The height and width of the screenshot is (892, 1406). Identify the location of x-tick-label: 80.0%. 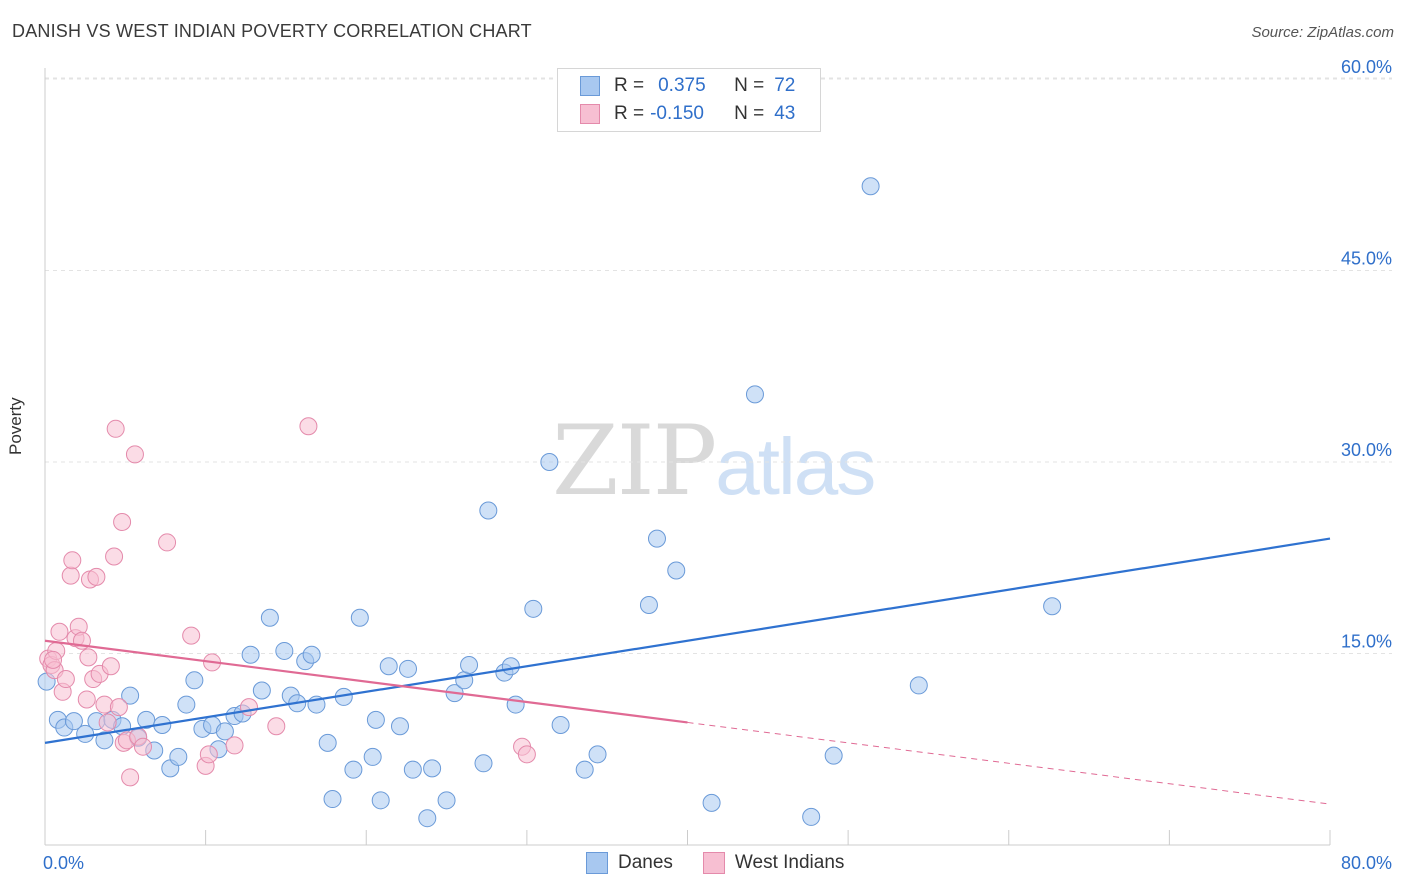
(1366, 863).